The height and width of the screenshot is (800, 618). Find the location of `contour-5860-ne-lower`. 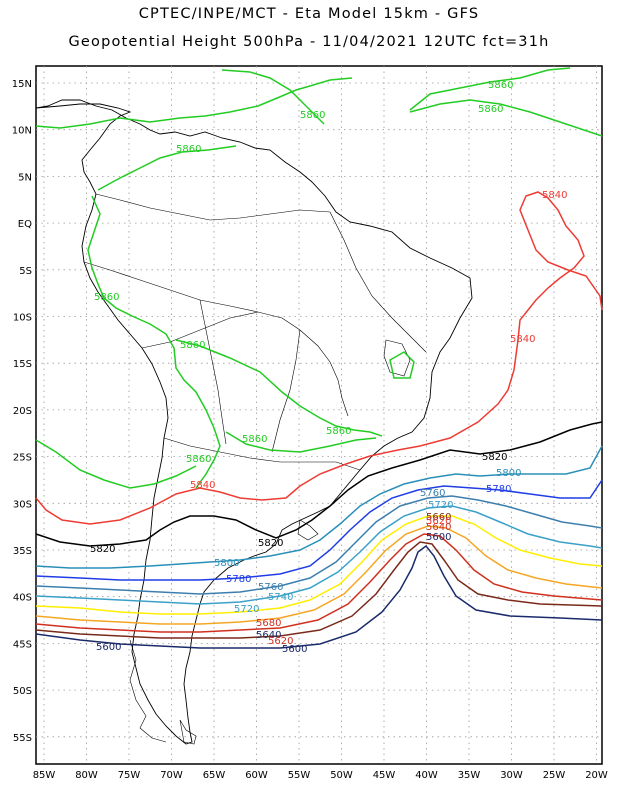

contour-5860-ne-lower is located at coordinates (506, 118).